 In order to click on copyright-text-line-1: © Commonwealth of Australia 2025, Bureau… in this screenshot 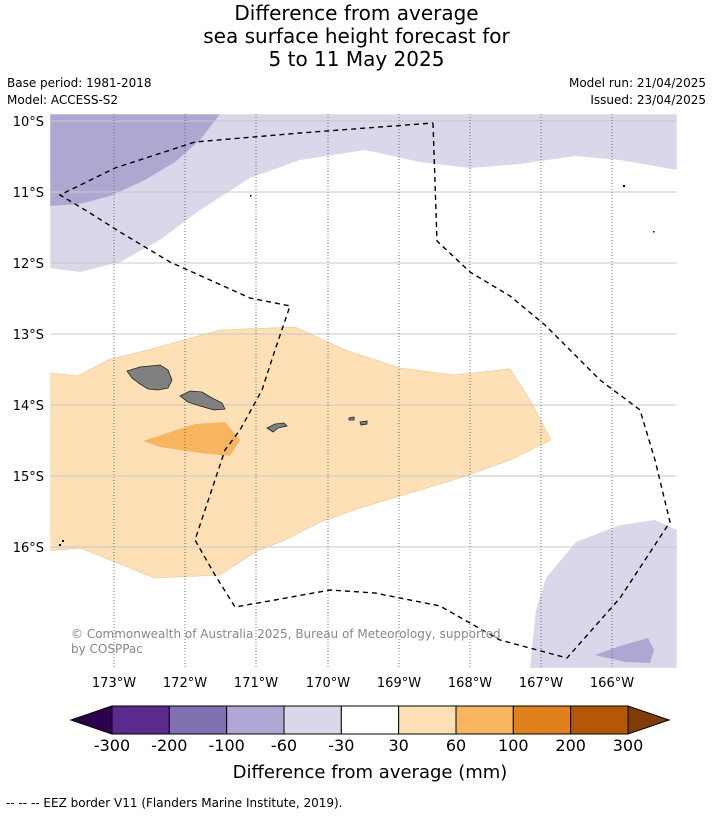, I will do `click(286, 634)`.